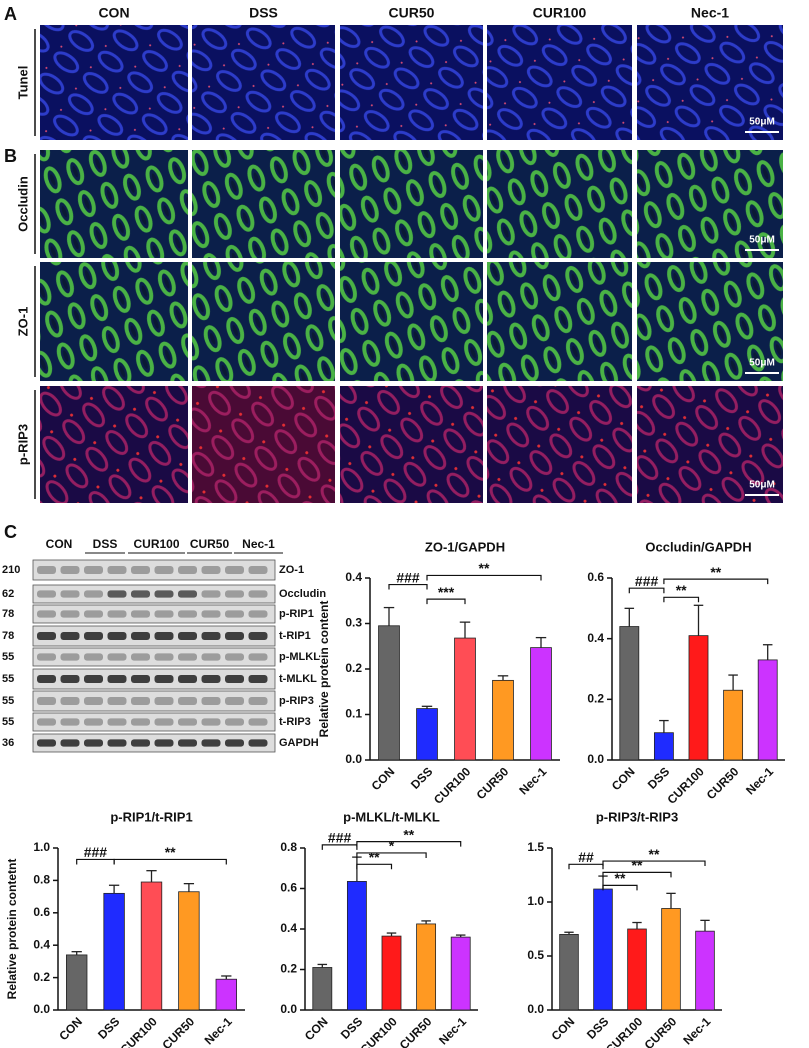 The image size is (809, 1048). Describe the element at coordinates (105, 544) in the screenshot. I see `blot-group: DSS` at that location.